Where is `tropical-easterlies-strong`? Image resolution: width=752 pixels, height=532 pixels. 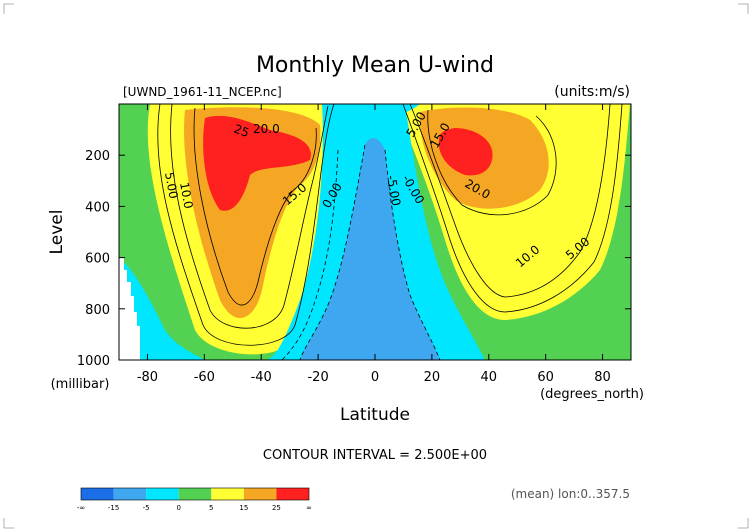 tropical-easterlies-strong is located at coordinates (370, 249).